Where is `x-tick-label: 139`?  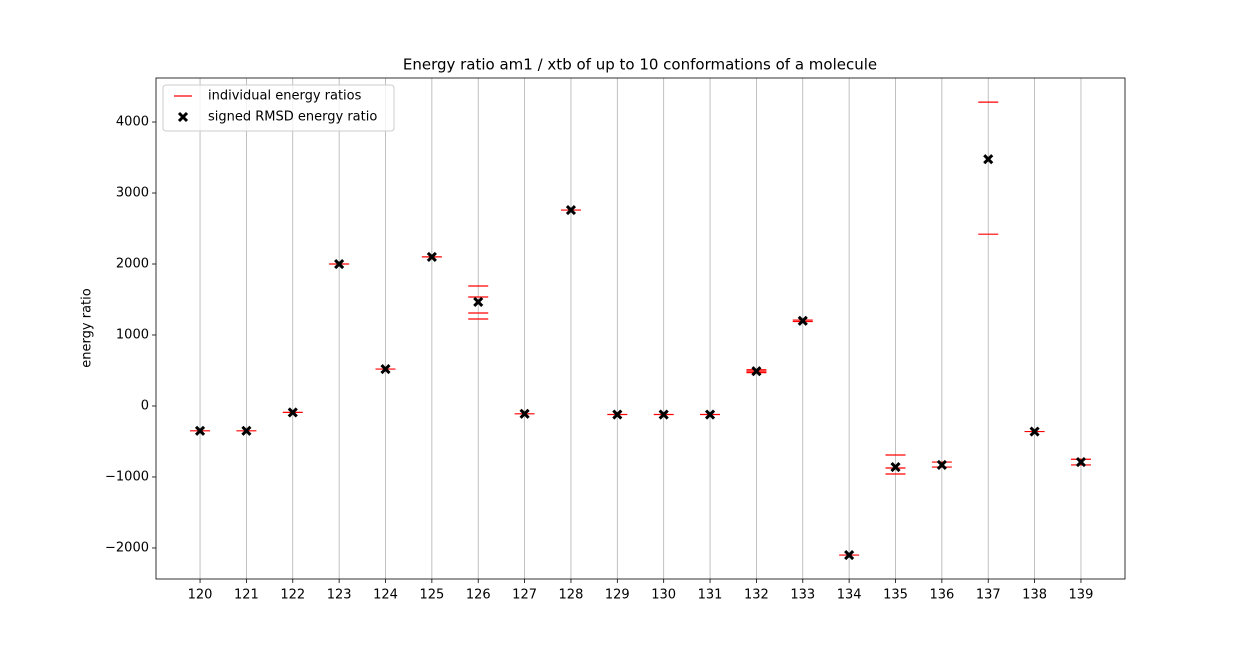
x-tick-label: 139 is located at coordinates (1081, 595).